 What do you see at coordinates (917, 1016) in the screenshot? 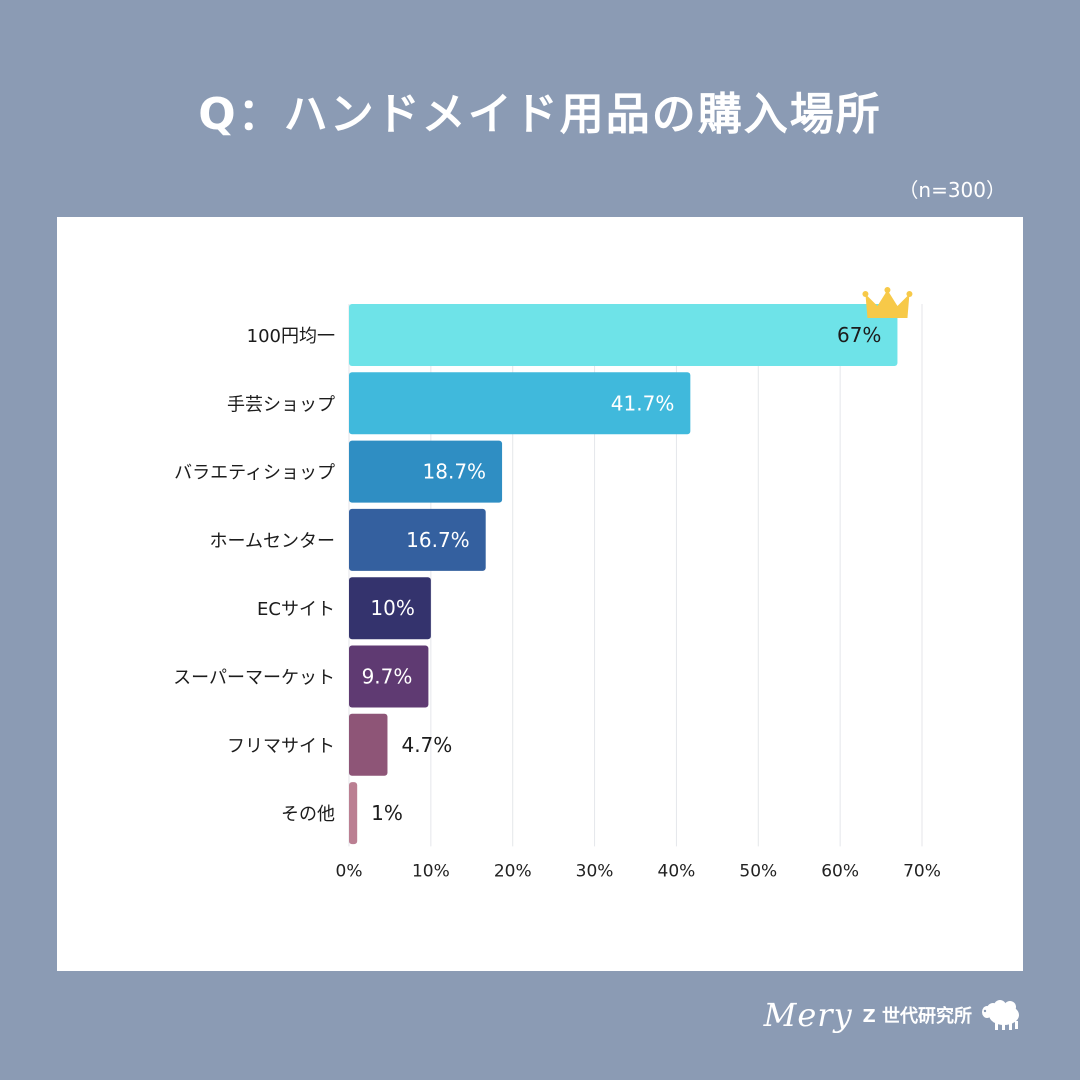
I see `brand-logo-text: Z 世代研究所` at bounding box center [917, 1016].